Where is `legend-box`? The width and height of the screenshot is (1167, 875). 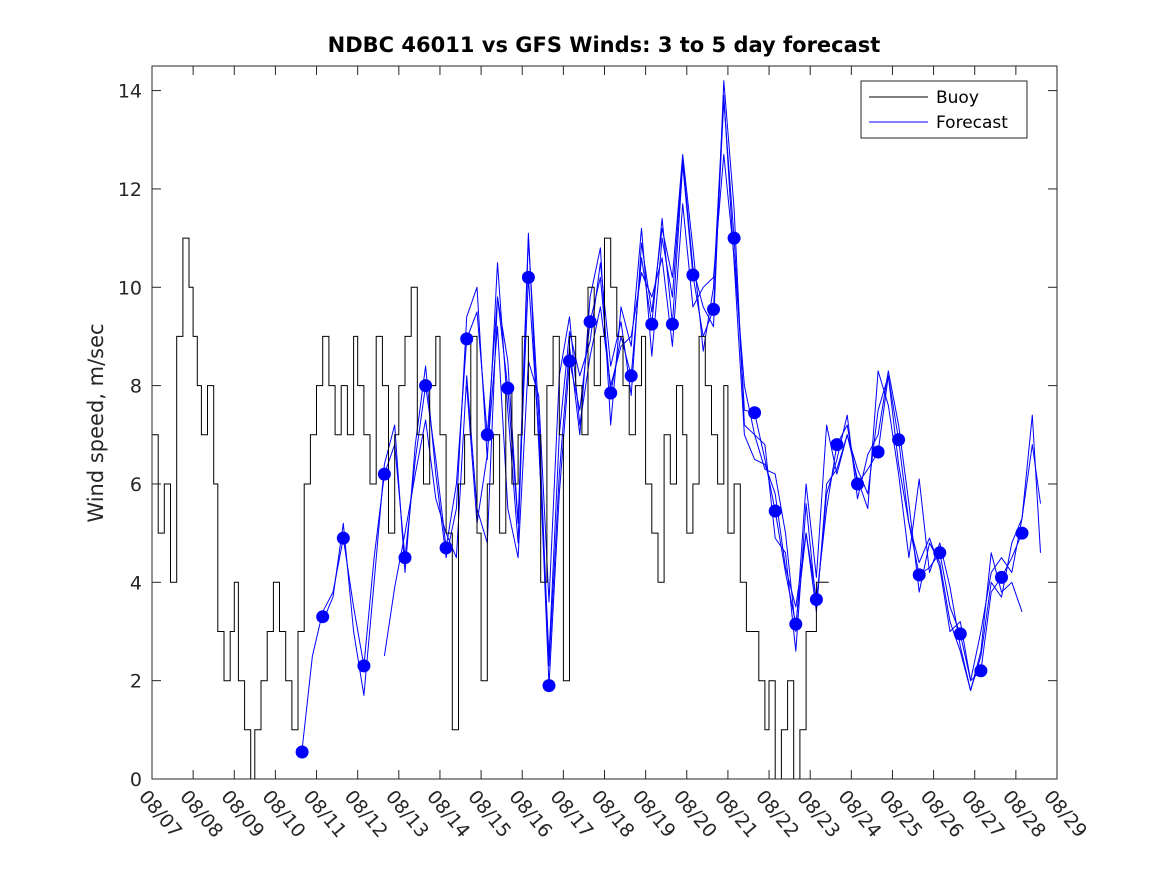 legend-box is located at coordinates (944, 109).